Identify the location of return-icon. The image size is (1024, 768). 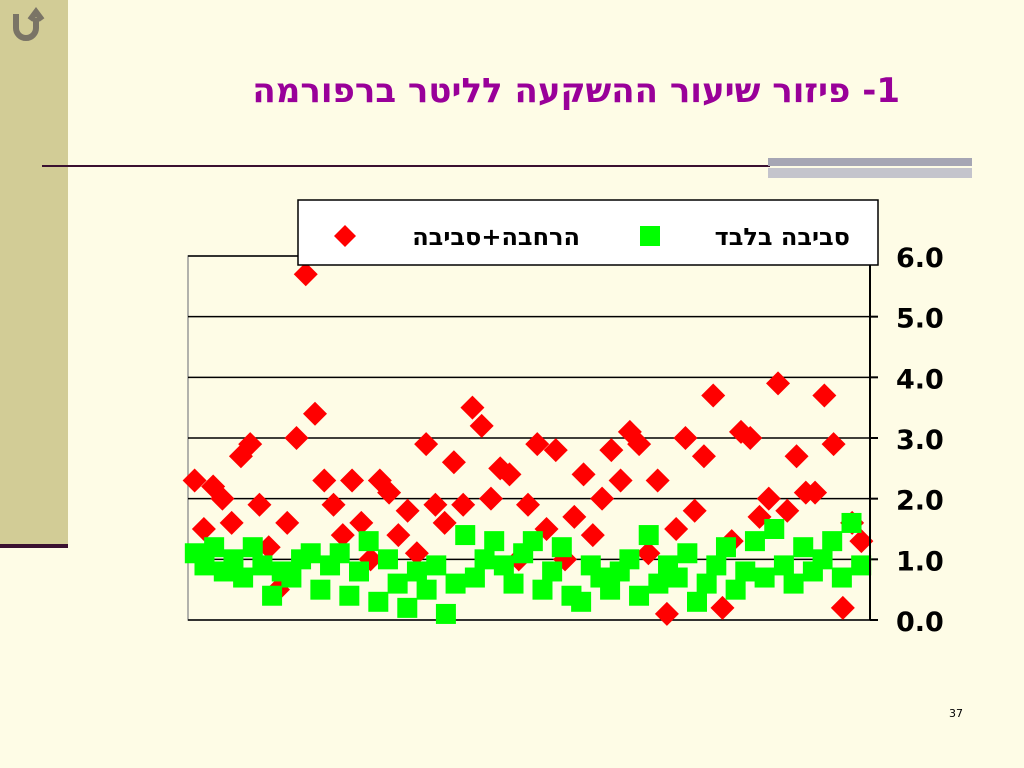
(29, 23).